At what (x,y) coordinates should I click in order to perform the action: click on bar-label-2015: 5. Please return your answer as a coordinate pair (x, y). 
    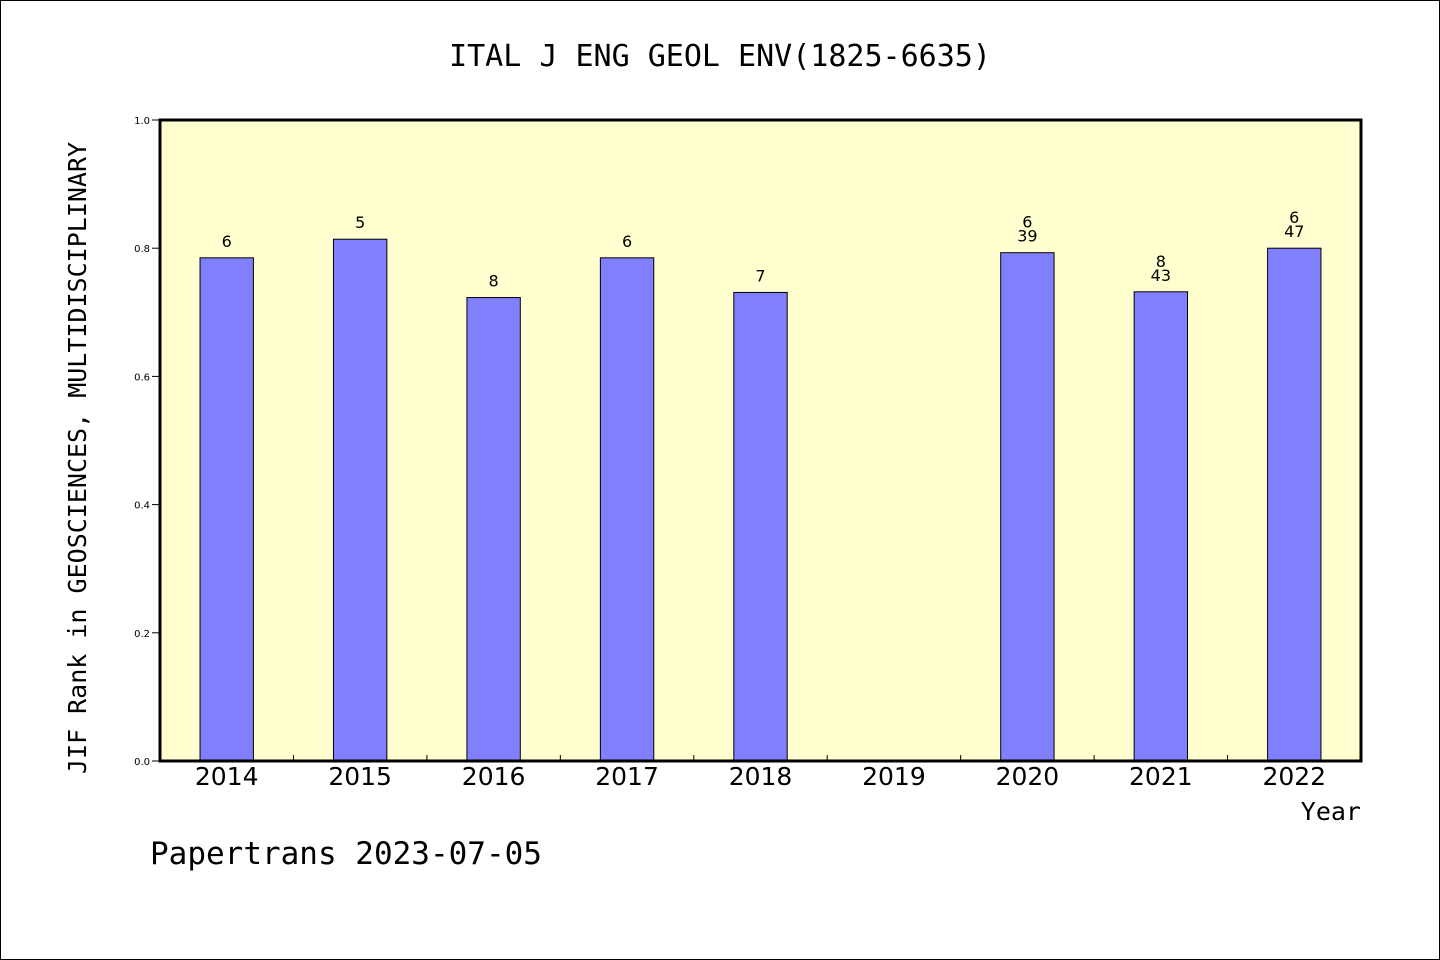
    Looking at the image, I should click on (360, 222).